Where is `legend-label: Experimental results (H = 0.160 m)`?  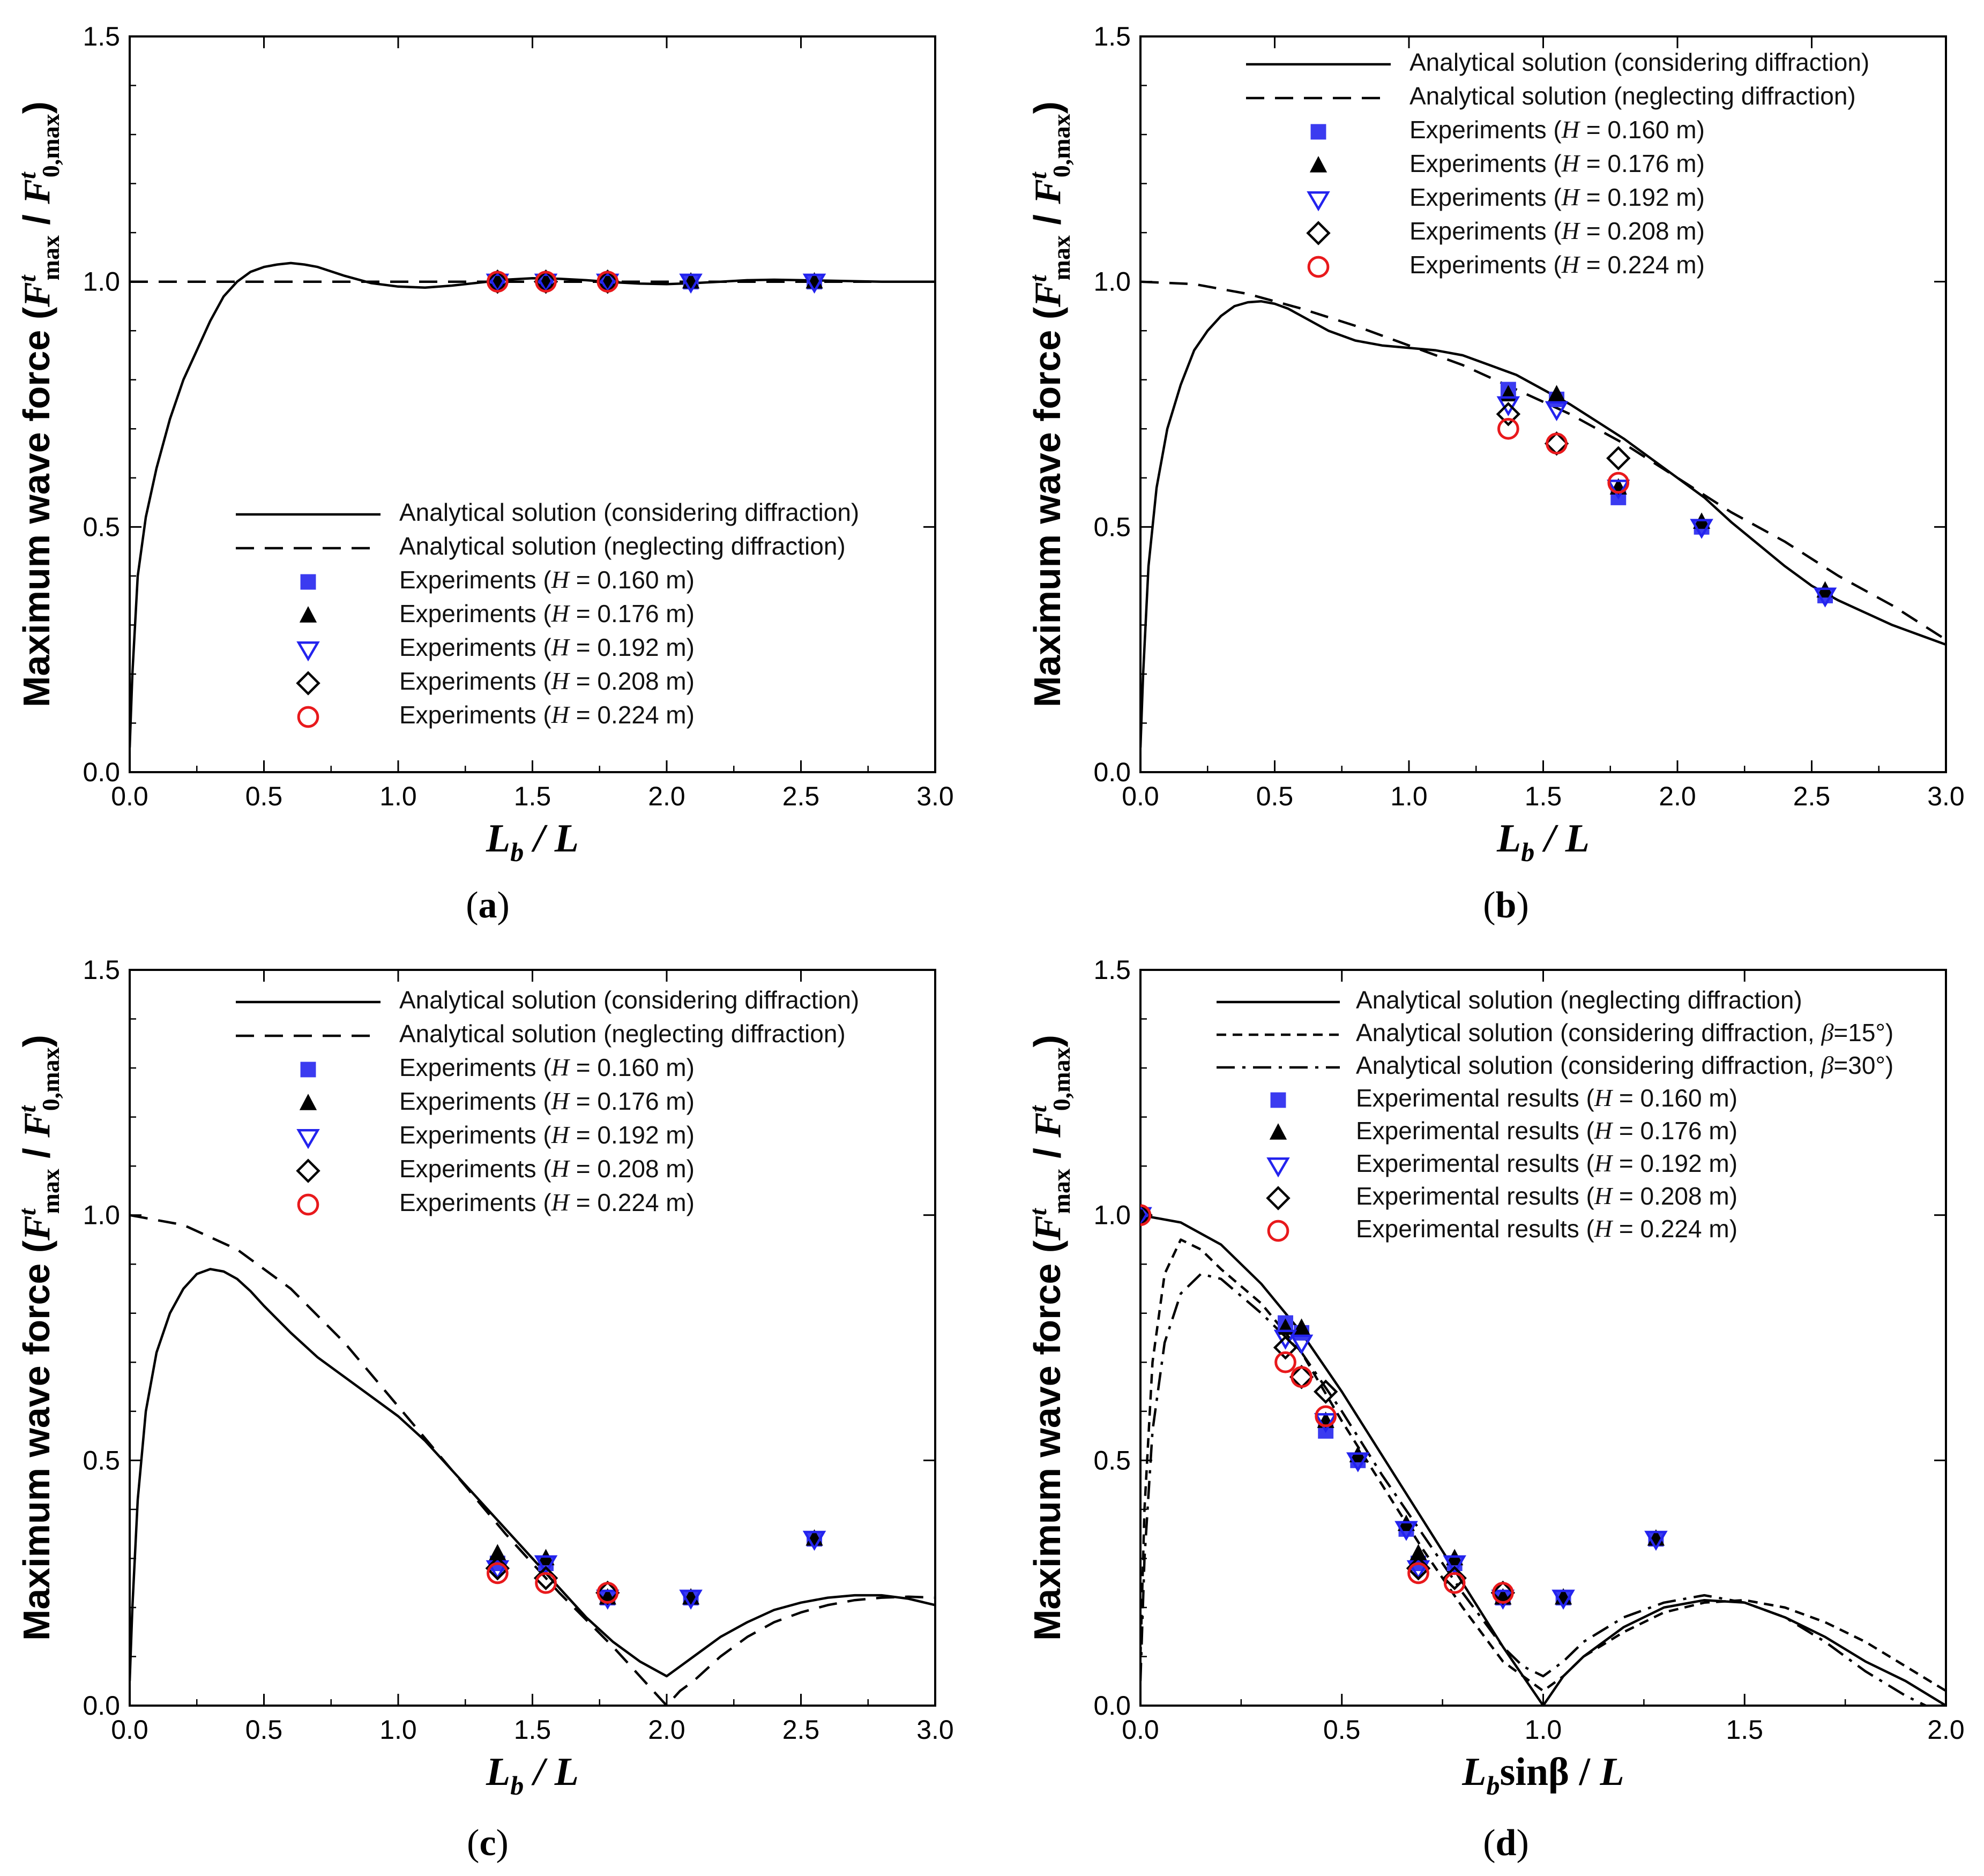
legend-label: Experimental results (H = 0.160 m) is located at coordinates (1546, 1098).